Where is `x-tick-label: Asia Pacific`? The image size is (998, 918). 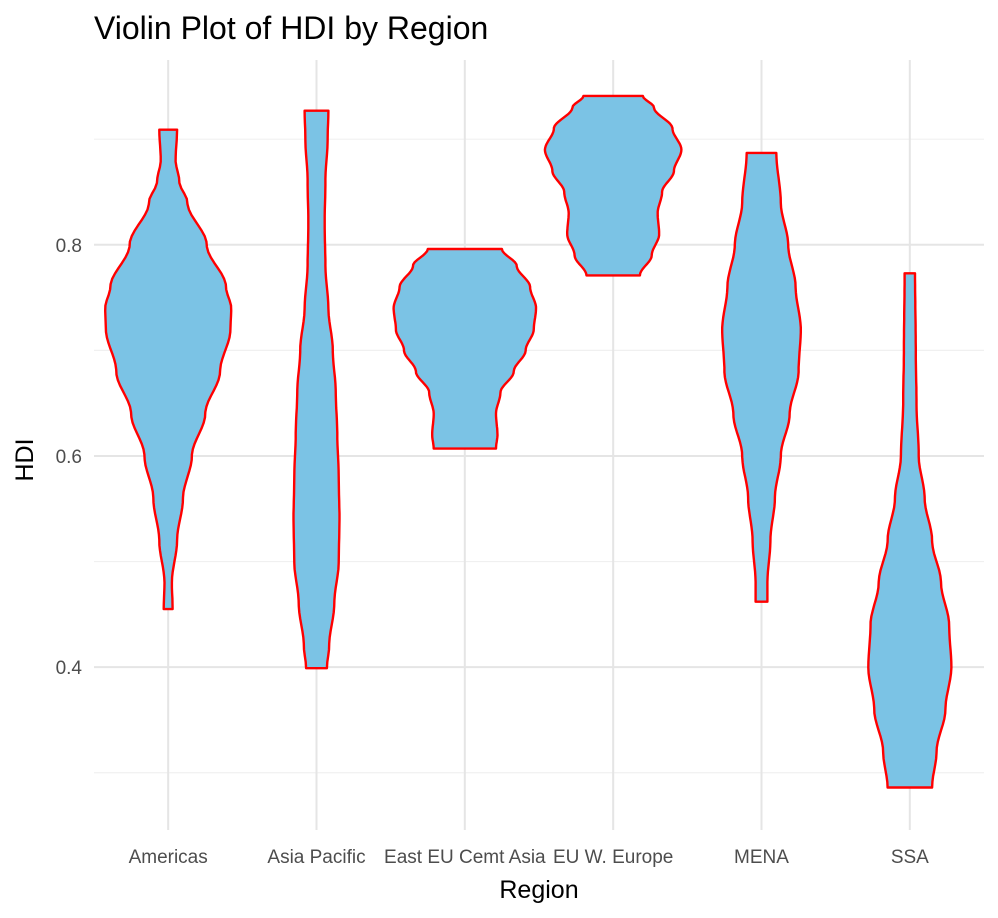
x-tick-label: Asia Pacific is located at coordinates (316, 857).